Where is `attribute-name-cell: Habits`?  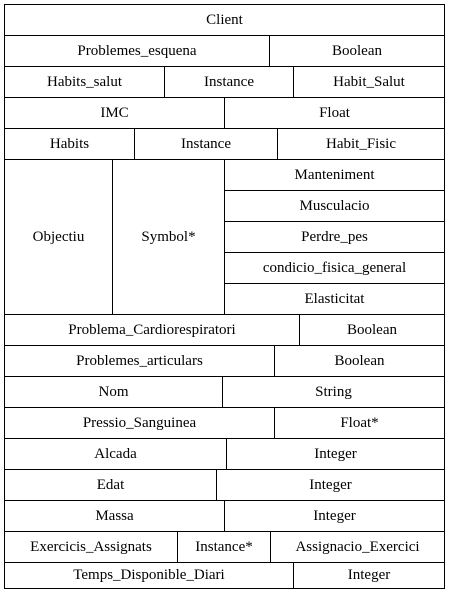
attribute-name-cell: Habits is located at coordinates (69, 144).